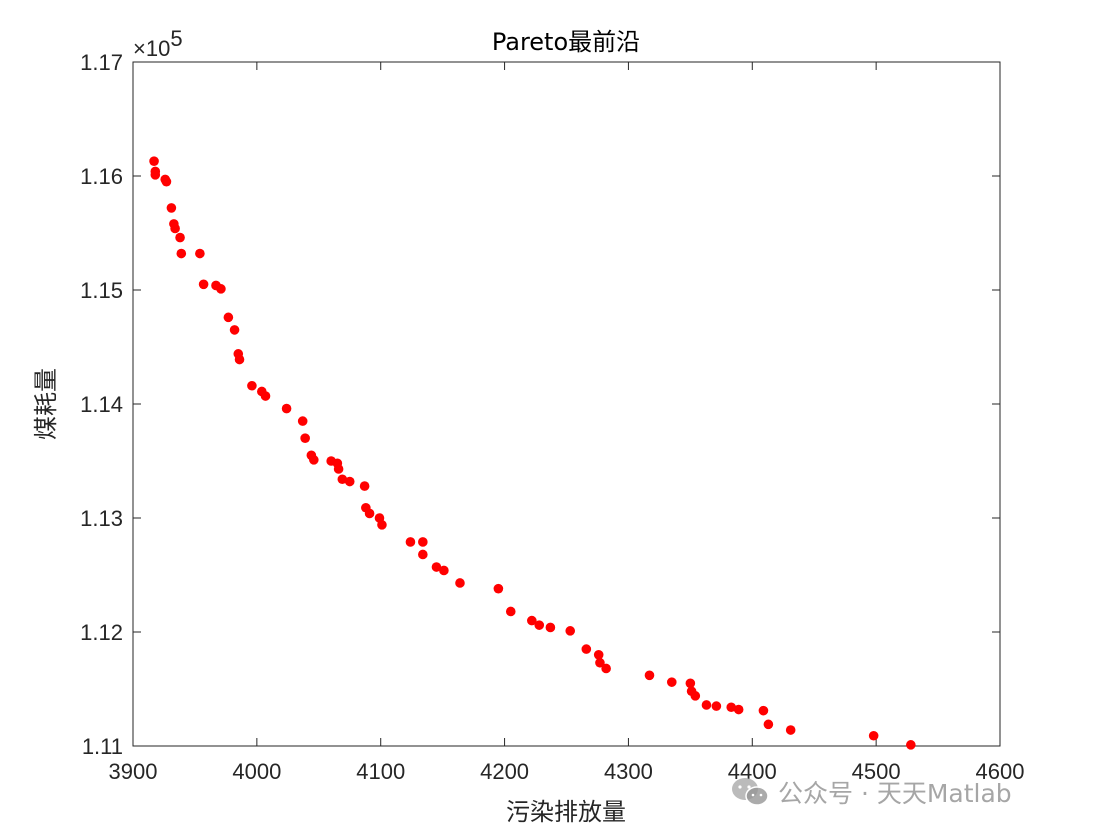  I want to click on y-axis-label: 煤耗量, so click(46, 404).